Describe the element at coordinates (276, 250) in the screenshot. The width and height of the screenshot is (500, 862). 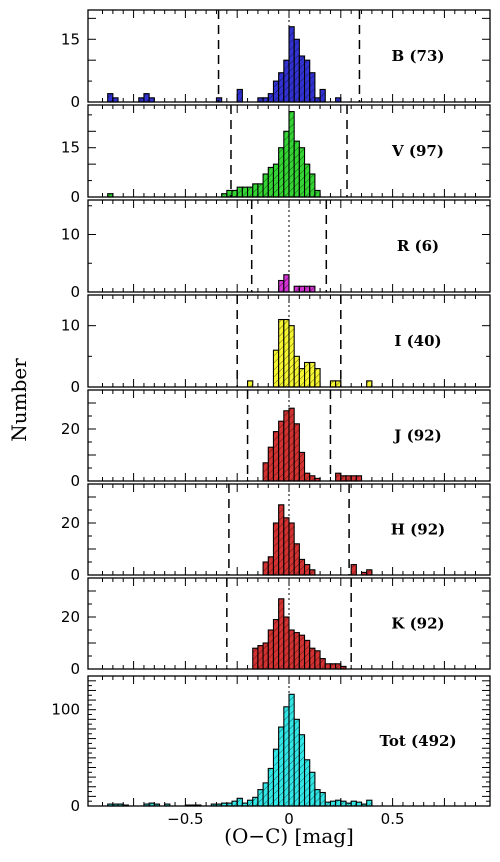
I see `panel-r: 0 10 R (6)` at that location.